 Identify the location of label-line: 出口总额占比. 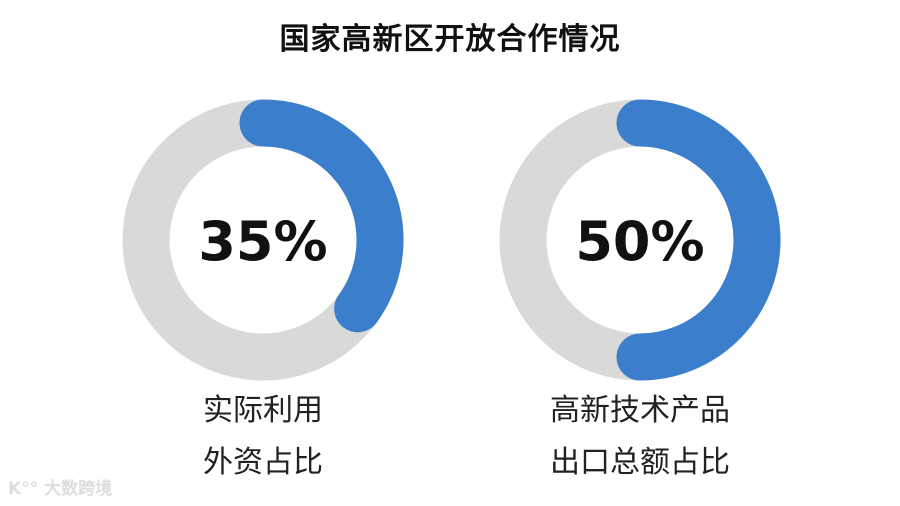
(640, 462).